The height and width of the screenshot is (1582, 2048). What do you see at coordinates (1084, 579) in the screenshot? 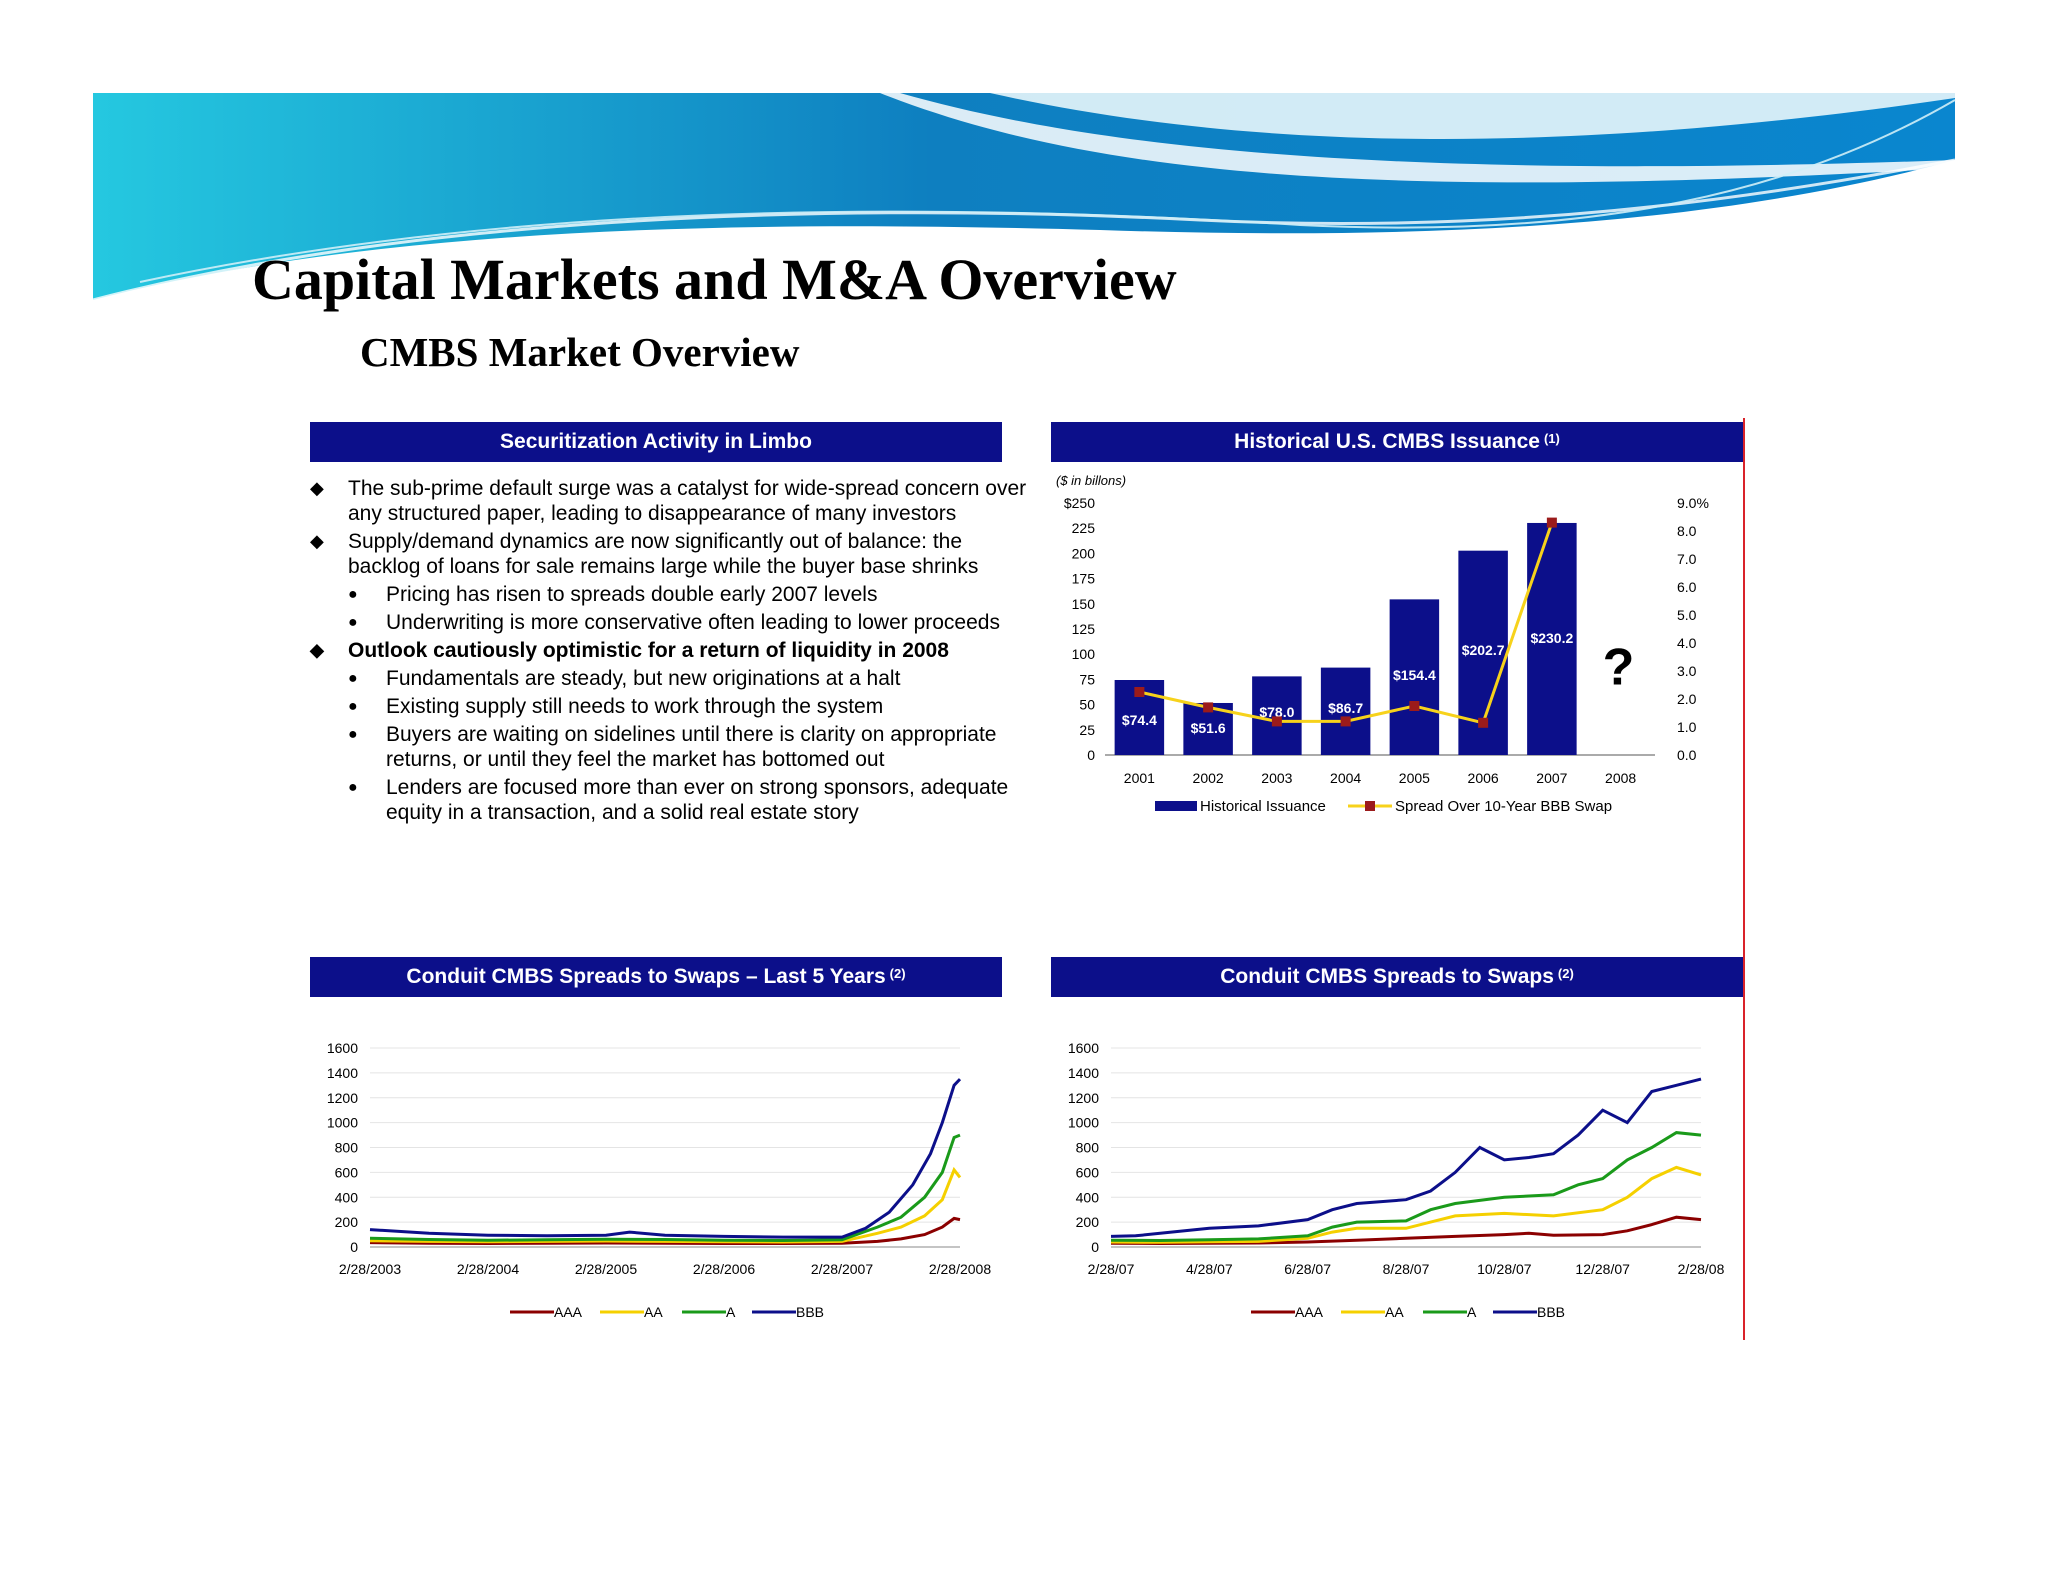
I see `y-tick-label: 175` at bounding box center [1084, 579].